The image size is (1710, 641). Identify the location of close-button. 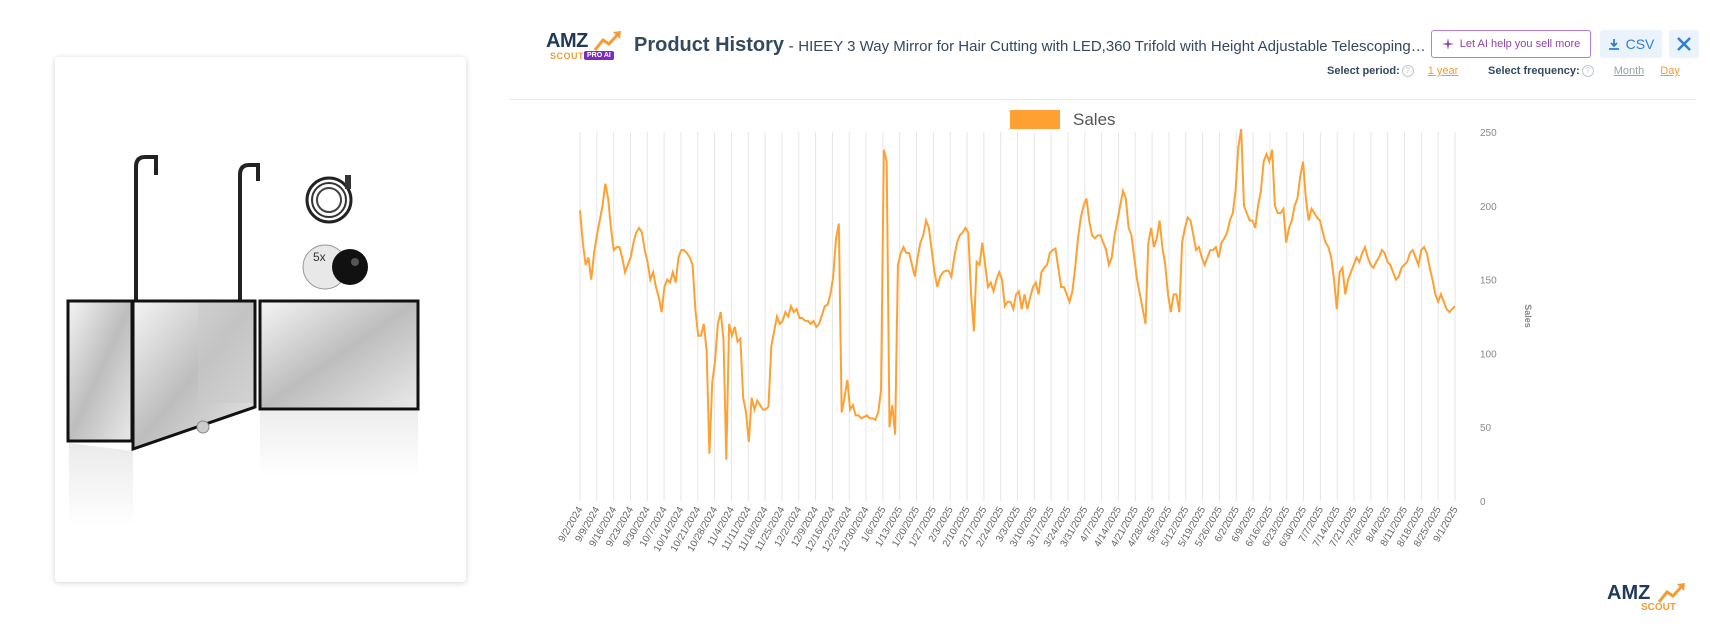
(1684, 44).